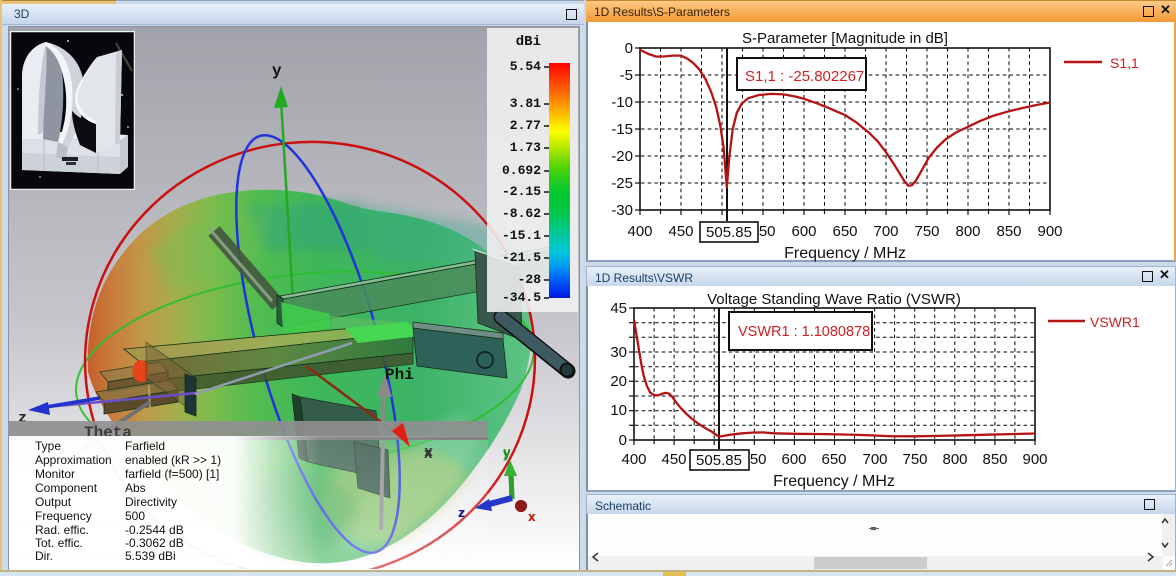 The image size is (1176, 576). Describe the element at coordinates (804, 332) in the screenshot. I see `svg-text: VSWR1 : 1.1080878` at that location.